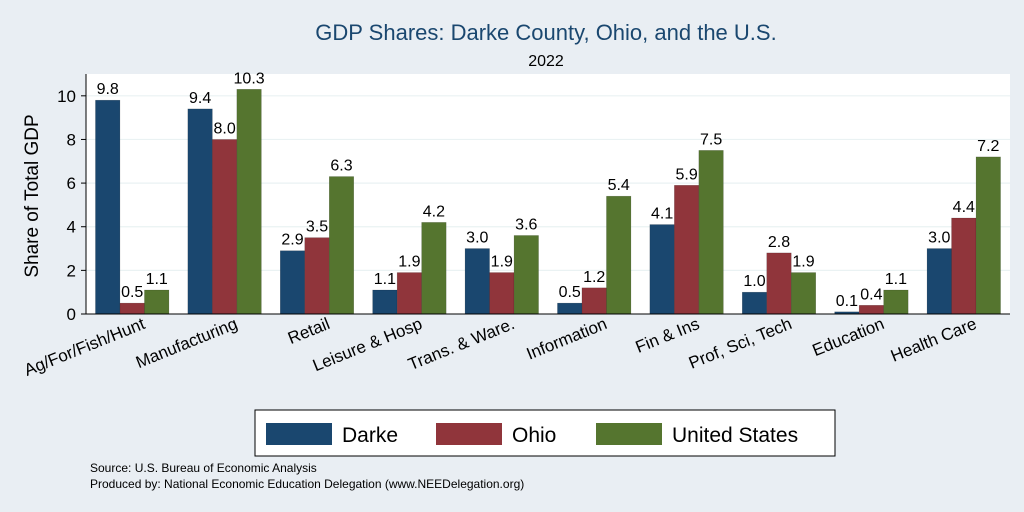  What do you see at coordinates (200, 98) in the screenshot?
I see `value-label: 9.4` at bounding box center [200, 98].